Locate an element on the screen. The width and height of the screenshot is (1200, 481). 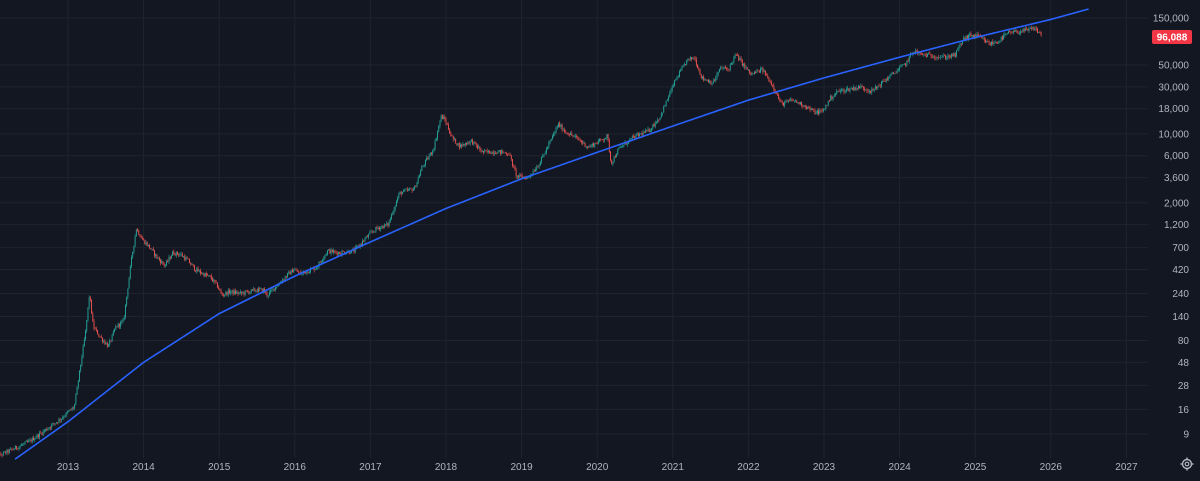
x-tick-label: 2018 is located at coordinates (446, 467).